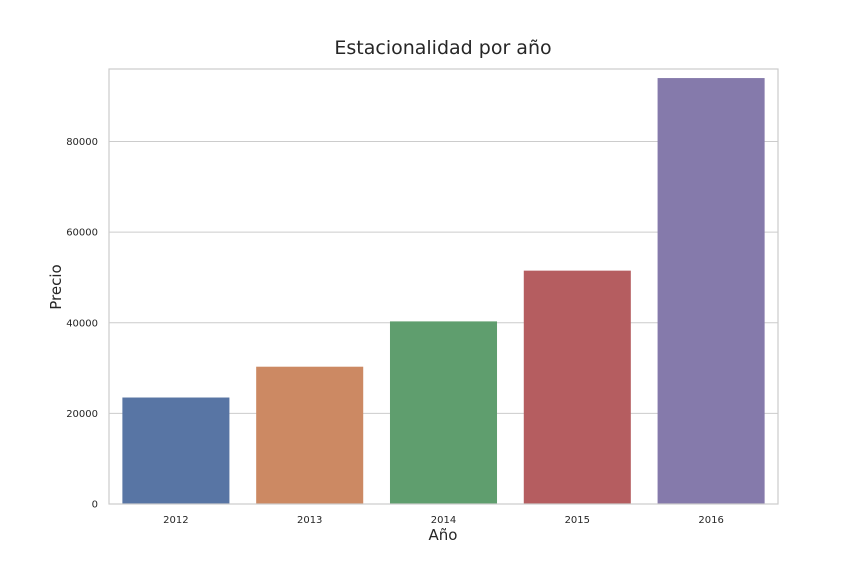 The height and width of the screenshot is (576, 864). I want to click on x-axis-label: Año, so click(443, 535).